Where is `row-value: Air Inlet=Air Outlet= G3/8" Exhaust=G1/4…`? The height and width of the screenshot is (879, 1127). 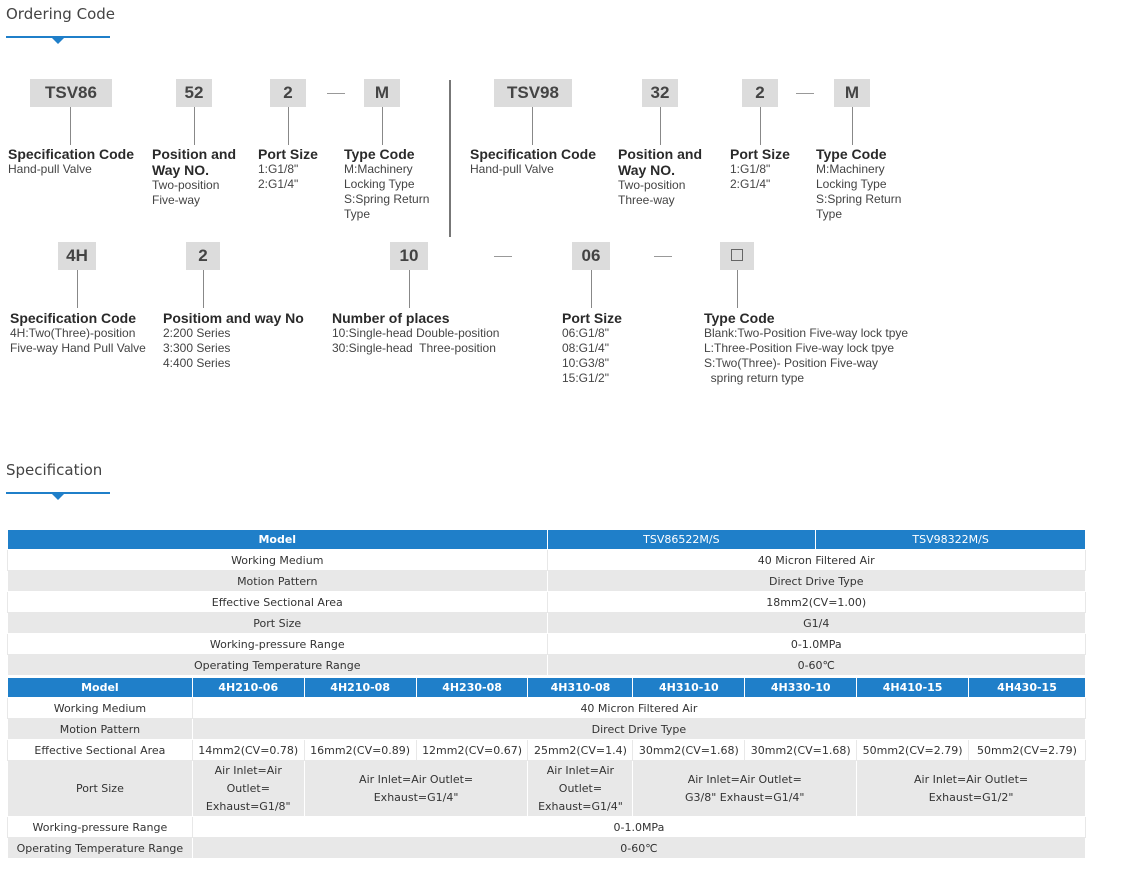 row-value: Air Inlet=Air Outlet= G3/8" Exhaust=G1/4… is located at coordinates (745, 788).